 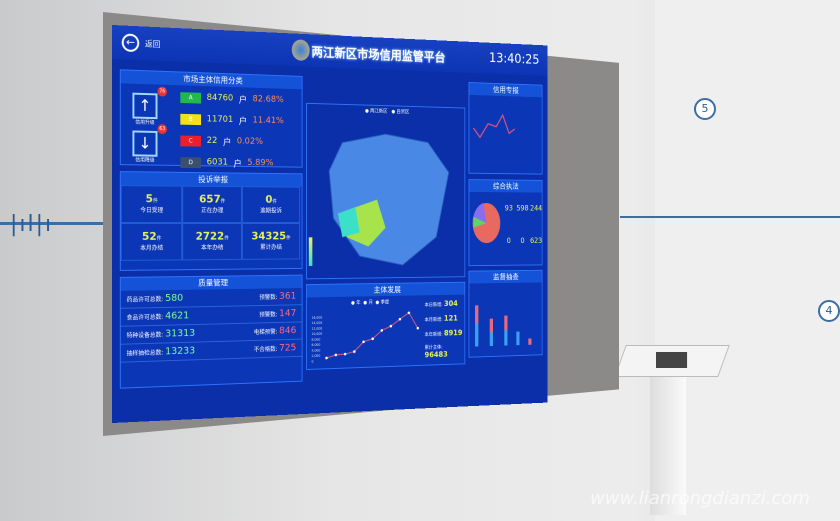 I want to click on step-marker: 4, so click(x=829, y=311).